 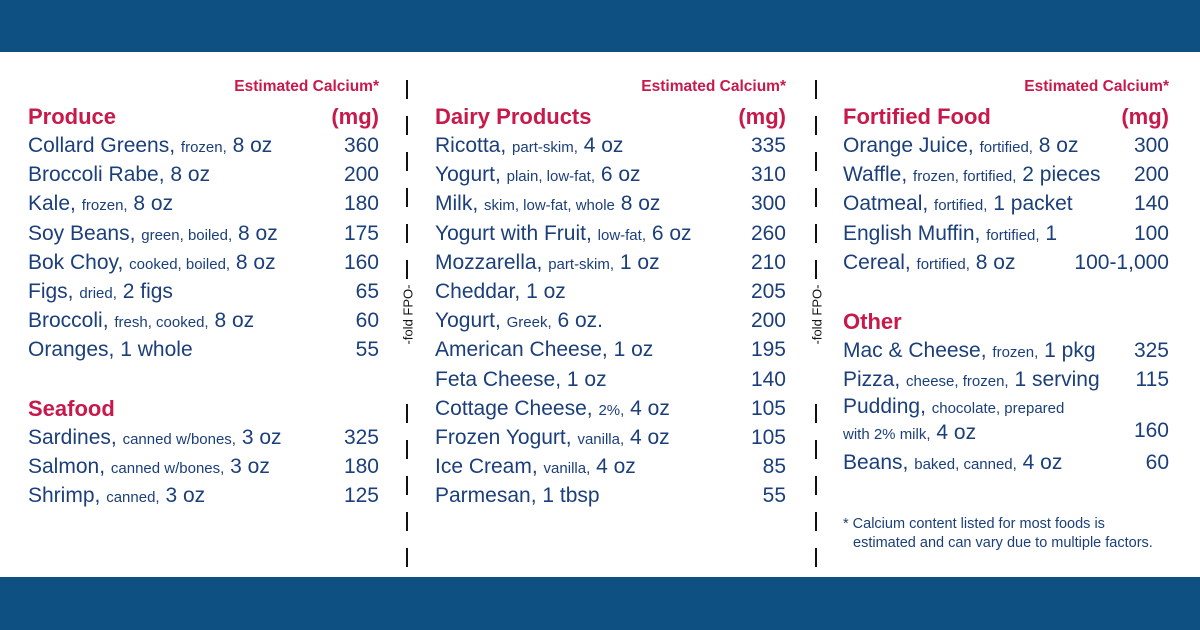 What do you see at coordinates (1121, 262) in the screenshot?
I see `calcium-value: 100-1,000` at bounding box center [1121, 262].